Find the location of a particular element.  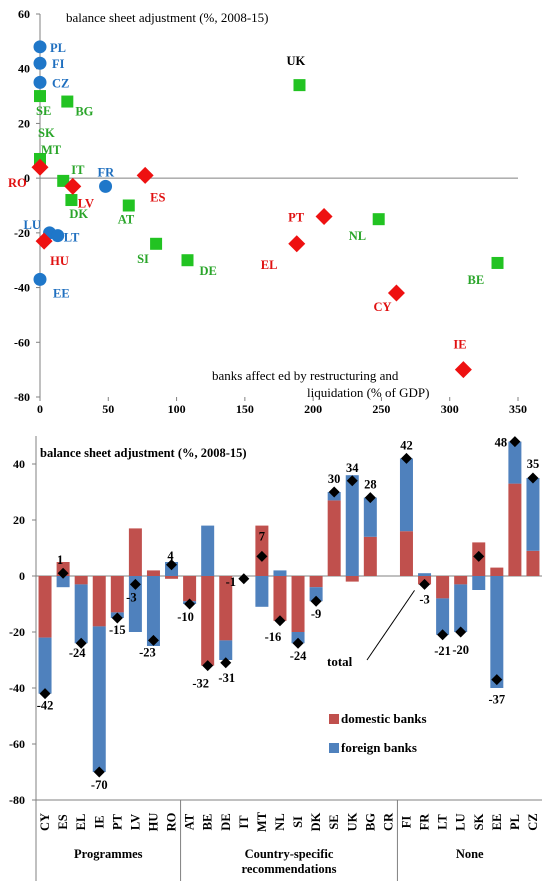

total-label-pt: -15 is located at coordinates (117, 630).